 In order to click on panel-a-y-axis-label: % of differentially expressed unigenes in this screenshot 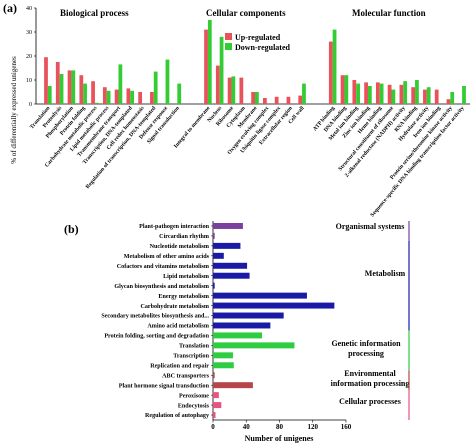, I will do `click(14, 110)`.